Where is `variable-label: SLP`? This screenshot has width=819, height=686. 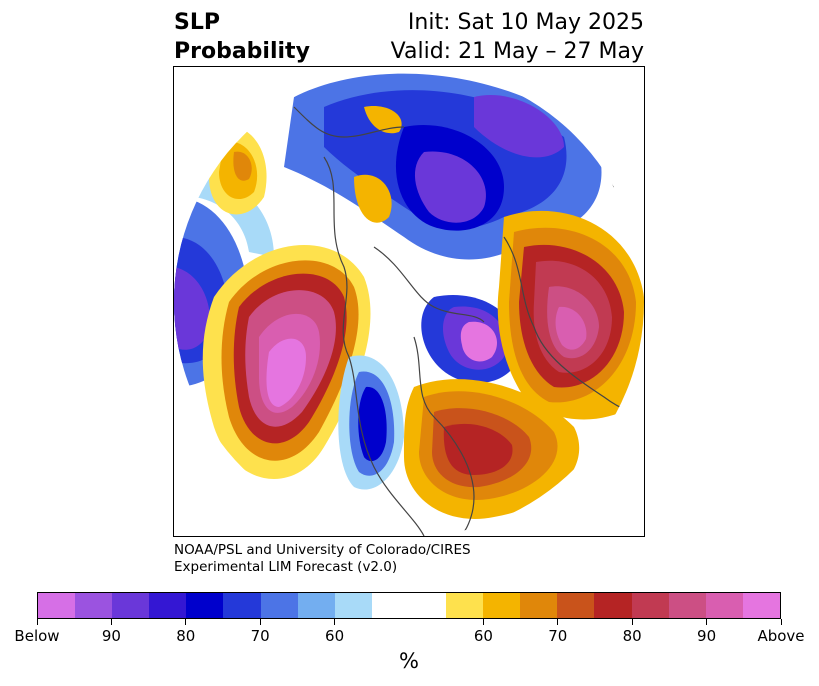
variable-label: SLP is located at coordinates (197, 22).